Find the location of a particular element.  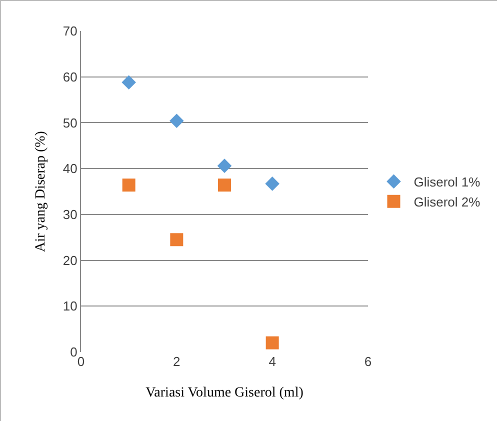

y-tick-label: 70 is located at coordinates (70, 31).